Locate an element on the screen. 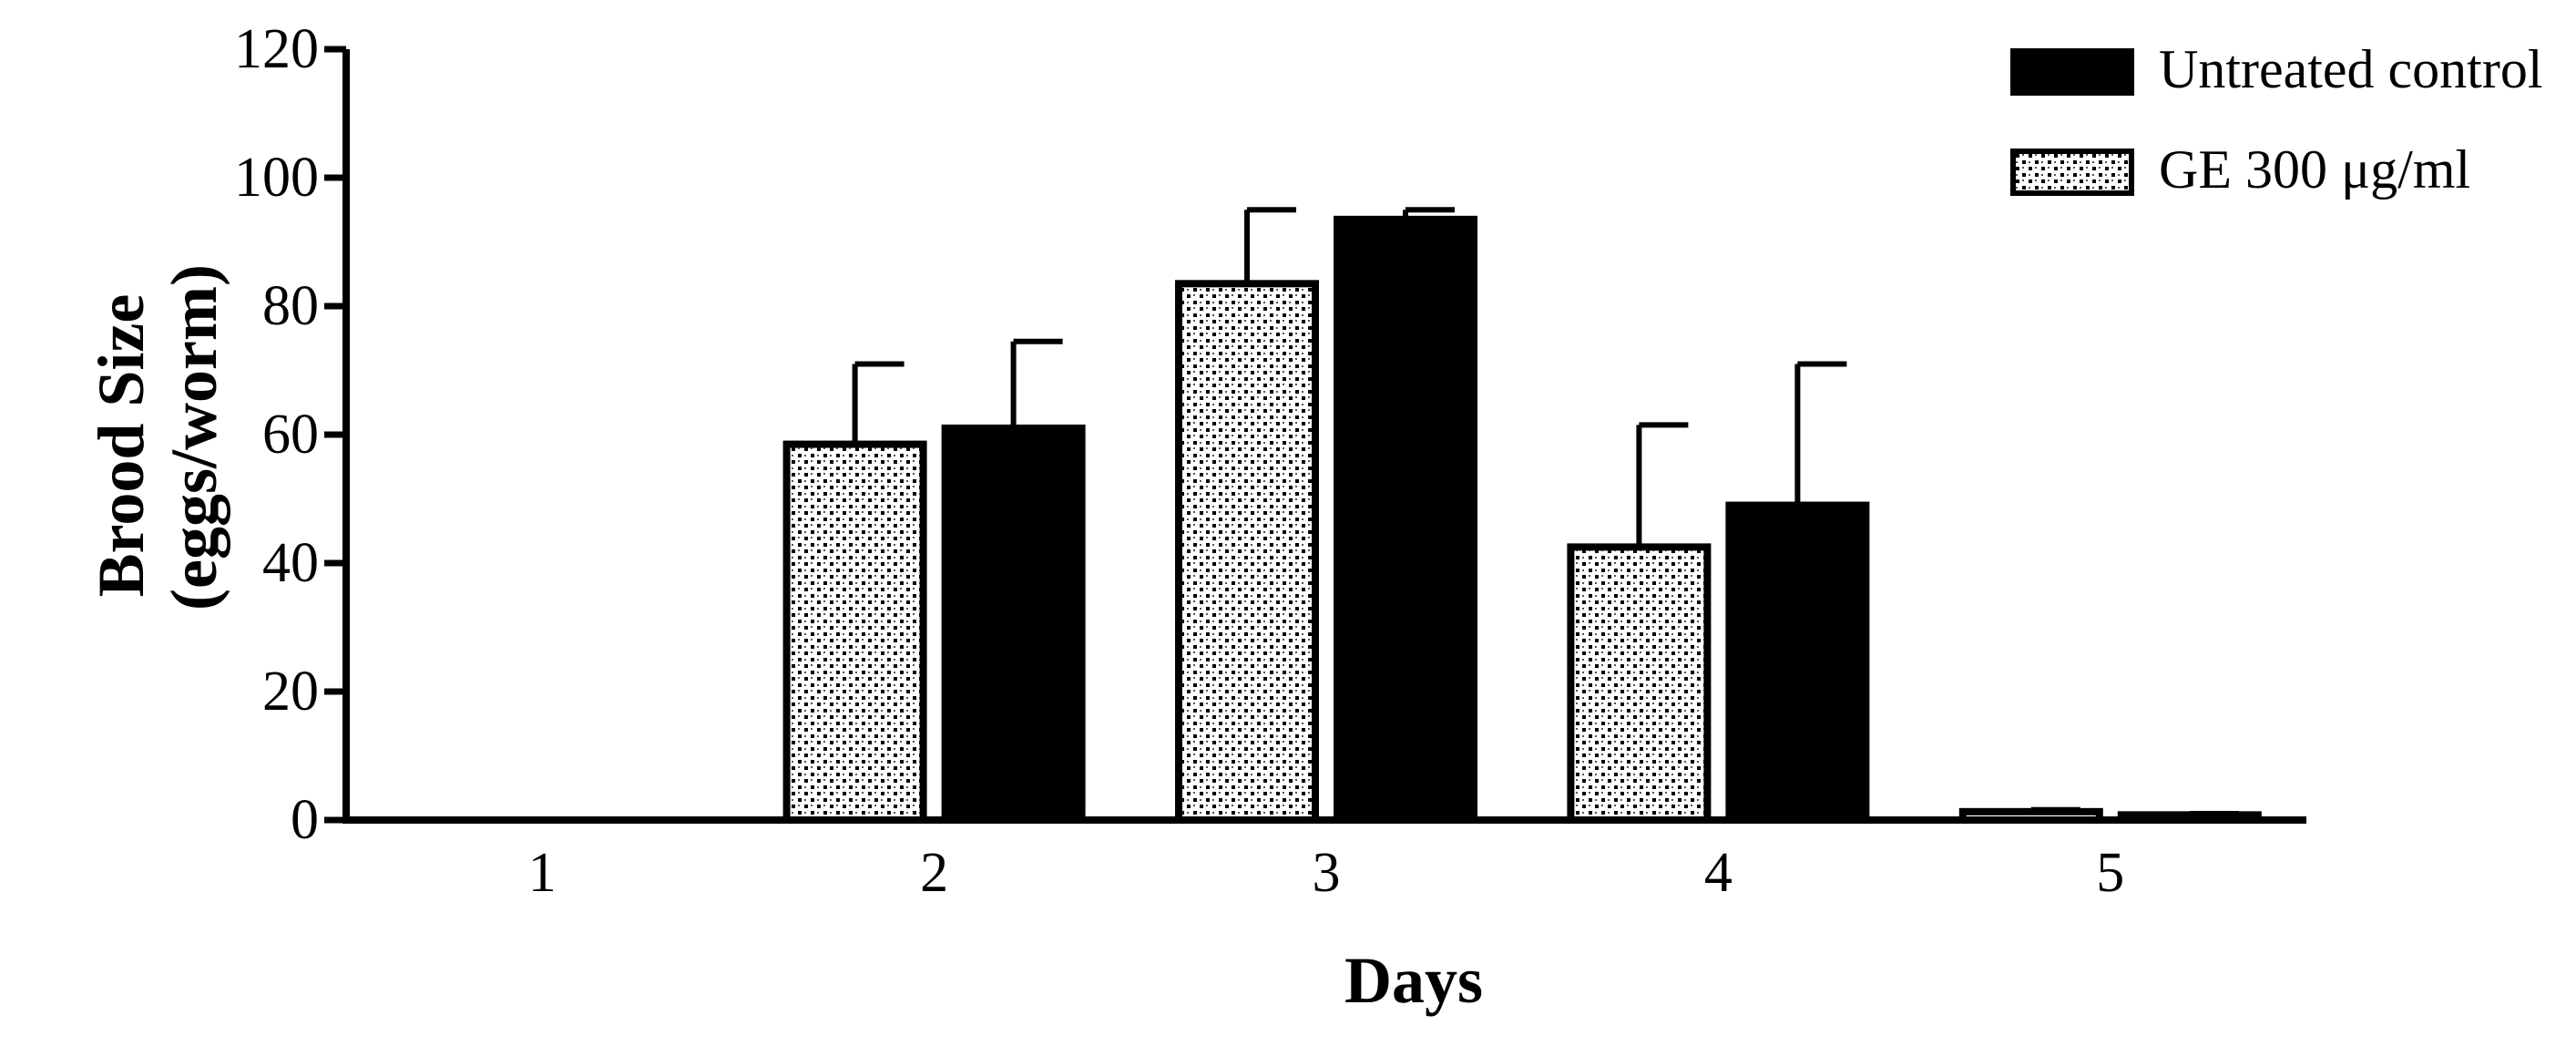  legend-label: Untreated control is located at coordinates (2351, 69).